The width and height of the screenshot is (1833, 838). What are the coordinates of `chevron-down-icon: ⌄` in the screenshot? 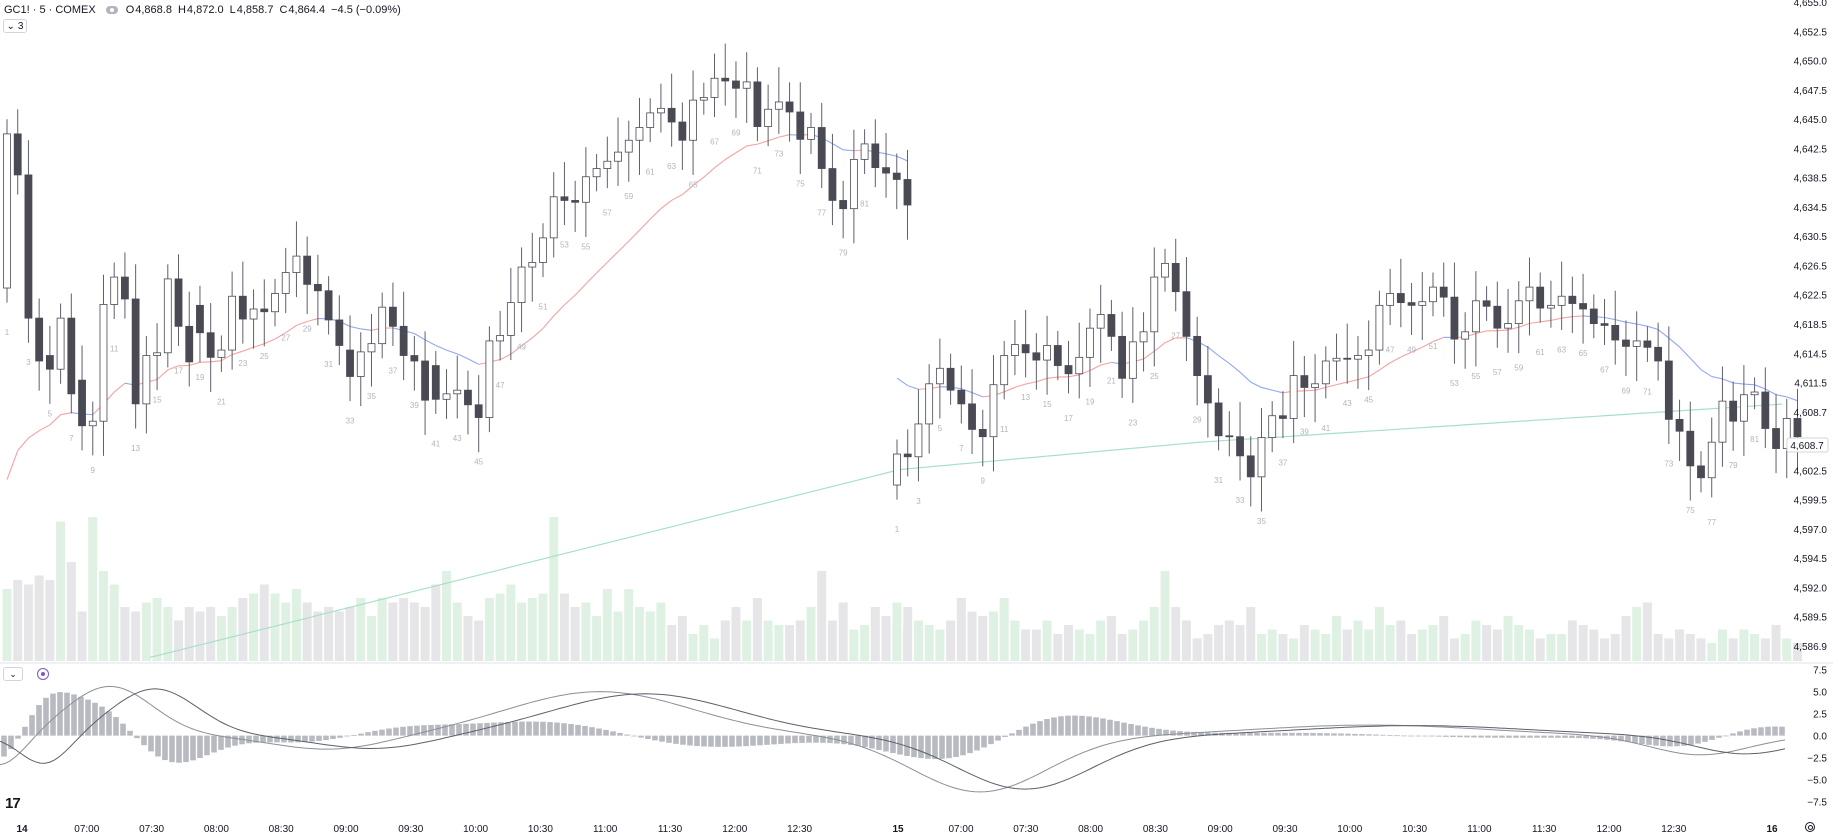 It's located at (13, 673).